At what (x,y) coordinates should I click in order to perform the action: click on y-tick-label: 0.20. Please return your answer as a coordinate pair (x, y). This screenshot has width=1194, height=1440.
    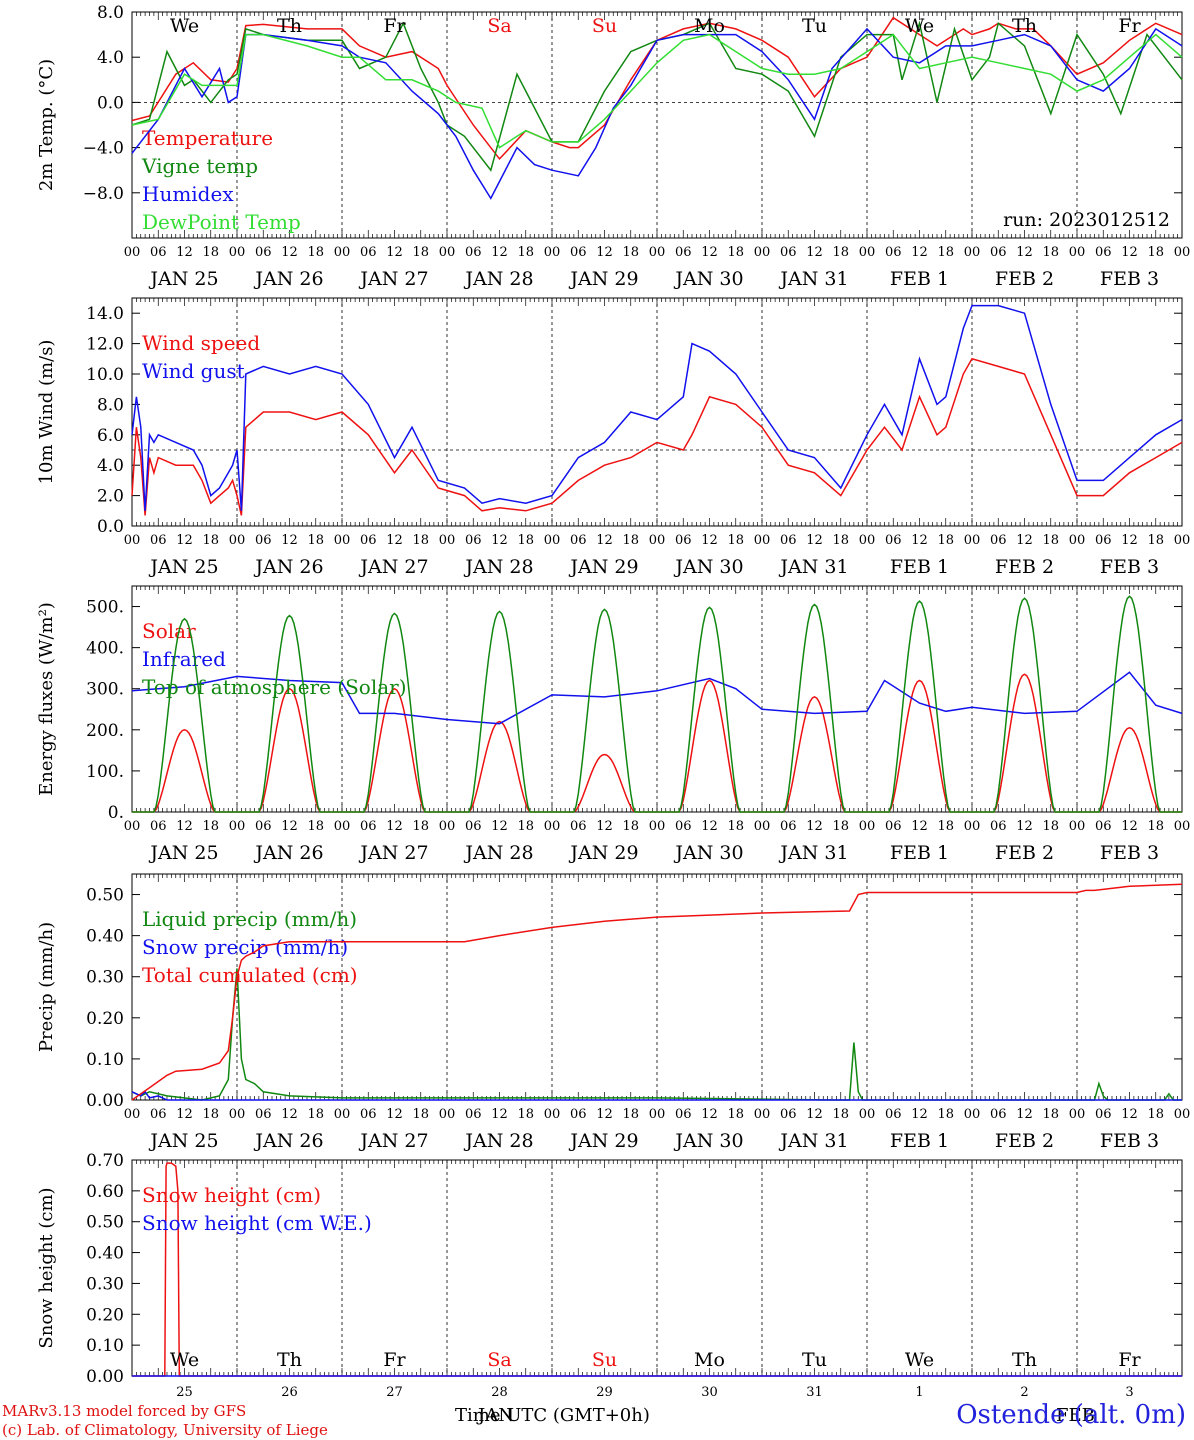
    Looking at the image, I should click on (105, 1019).